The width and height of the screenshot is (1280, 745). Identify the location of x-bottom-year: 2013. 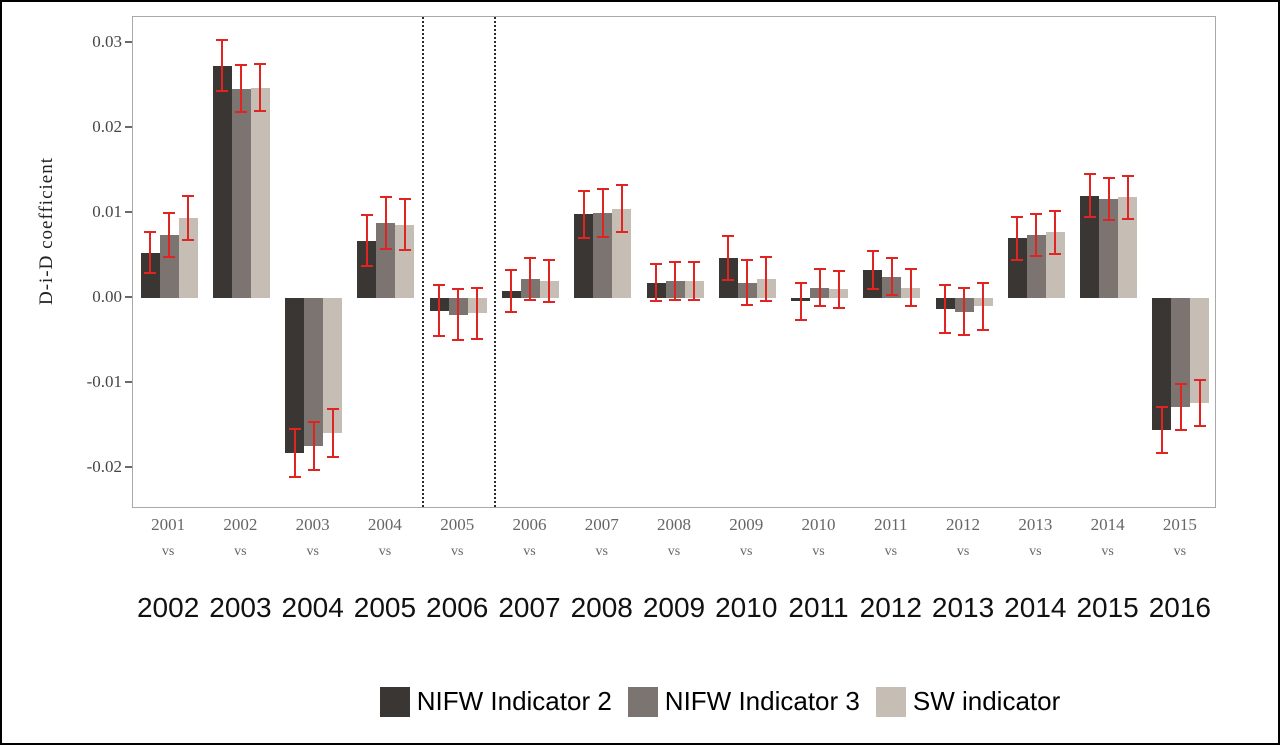
(963, 607).